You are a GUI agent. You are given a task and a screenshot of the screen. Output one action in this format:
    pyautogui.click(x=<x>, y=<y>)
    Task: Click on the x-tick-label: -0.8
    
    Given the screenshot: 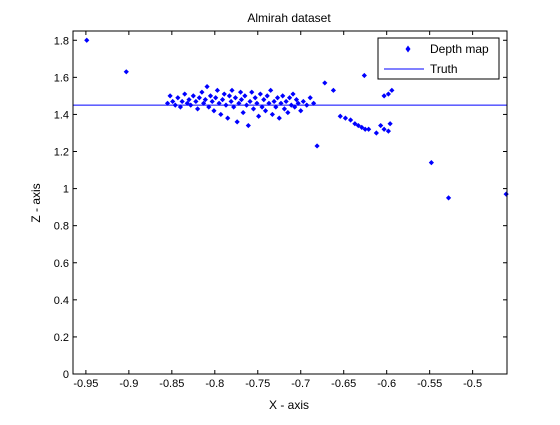 What is the action you would take?
    pyautogui.click(x=214, y=384)
    